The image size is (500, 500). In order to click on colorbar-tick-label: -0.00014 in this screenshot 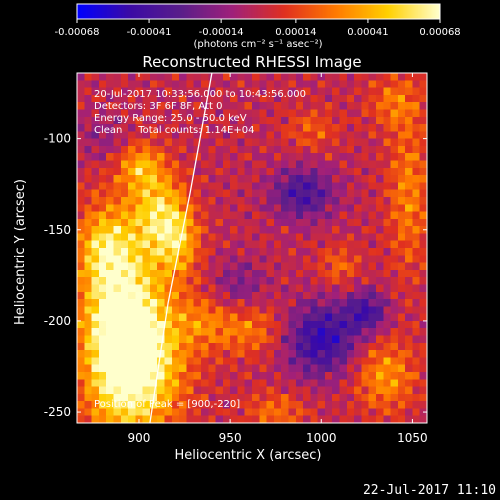, I will do `click(221, 32)`.